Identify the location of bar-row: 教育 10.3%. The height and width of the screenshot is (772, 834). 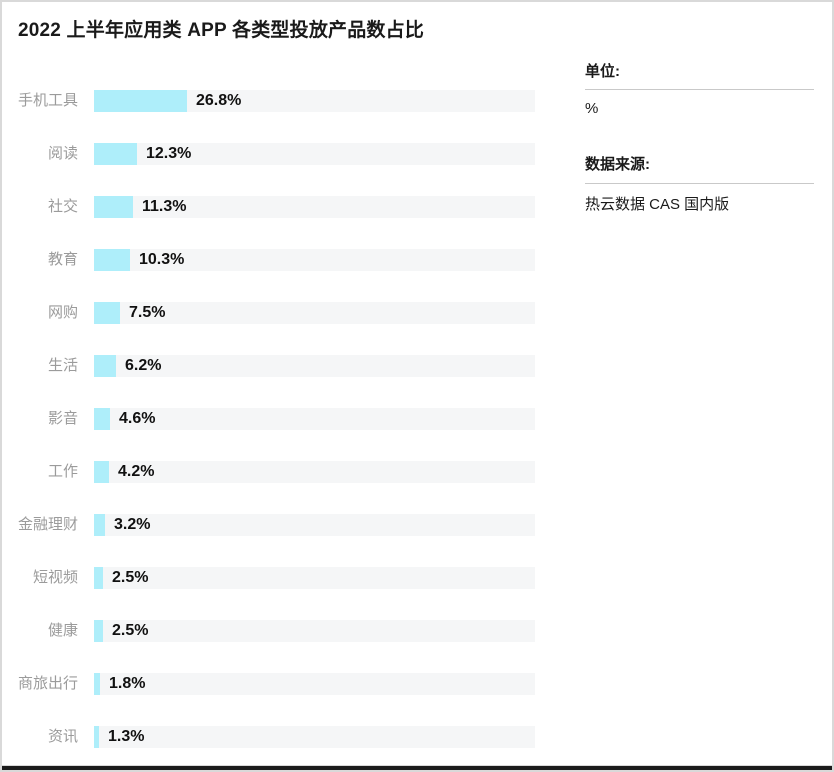
(282, 260).